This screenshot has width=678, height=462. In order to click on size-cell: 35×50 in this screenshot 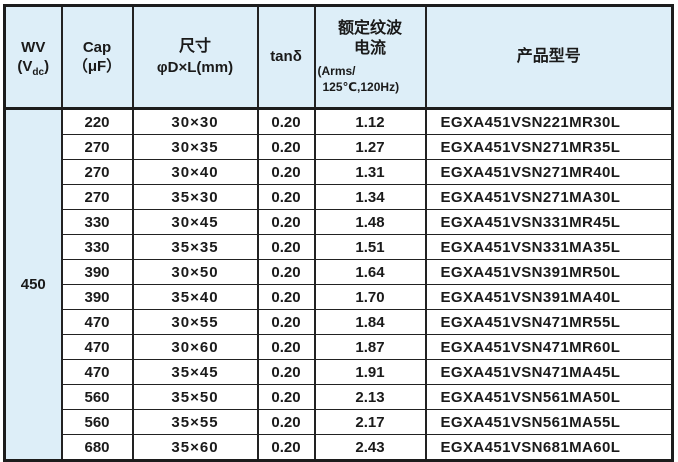, I will do `click(195, 397)`.